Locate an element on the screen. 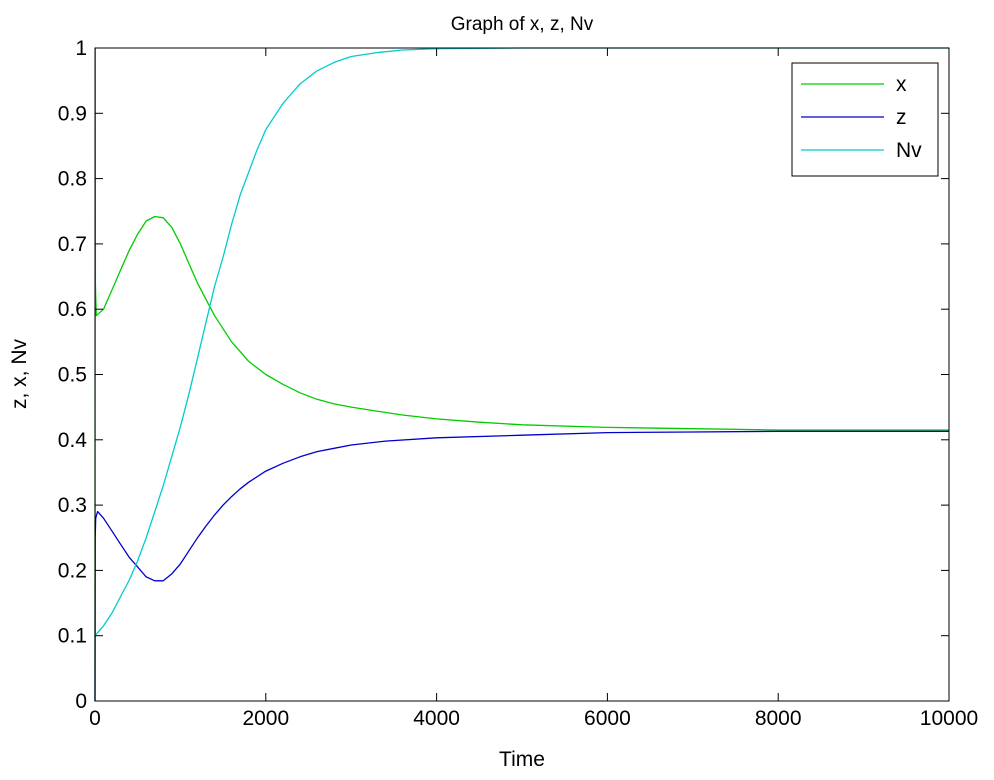 The width and height of the screenshot is (994, 780). y-tick-label: 0.3 is located at coordinates (72, 505).